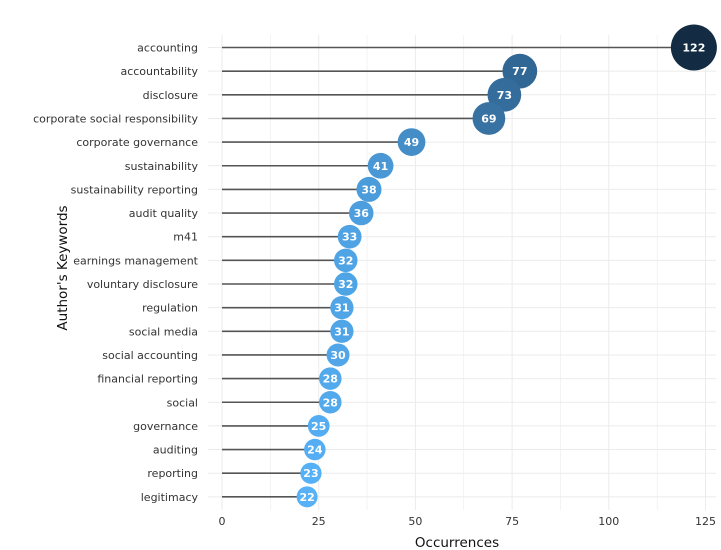 This screenshot has height=550, width=721. I want to click on y-tick-label: social accounting, so click(150, 355).